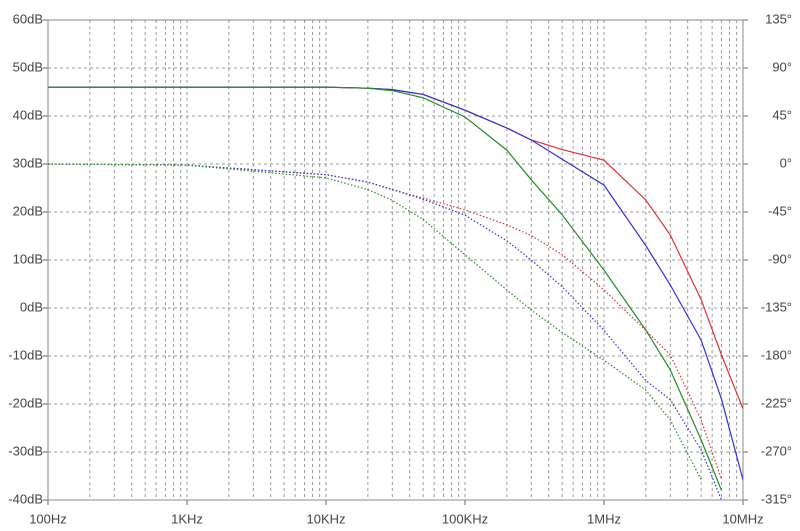 The image size is (800, 531). What do you see at coordinates (776, 498) in the screenshot?
I see `y2-tick-label: -315°` at bounding box center [776, 498].